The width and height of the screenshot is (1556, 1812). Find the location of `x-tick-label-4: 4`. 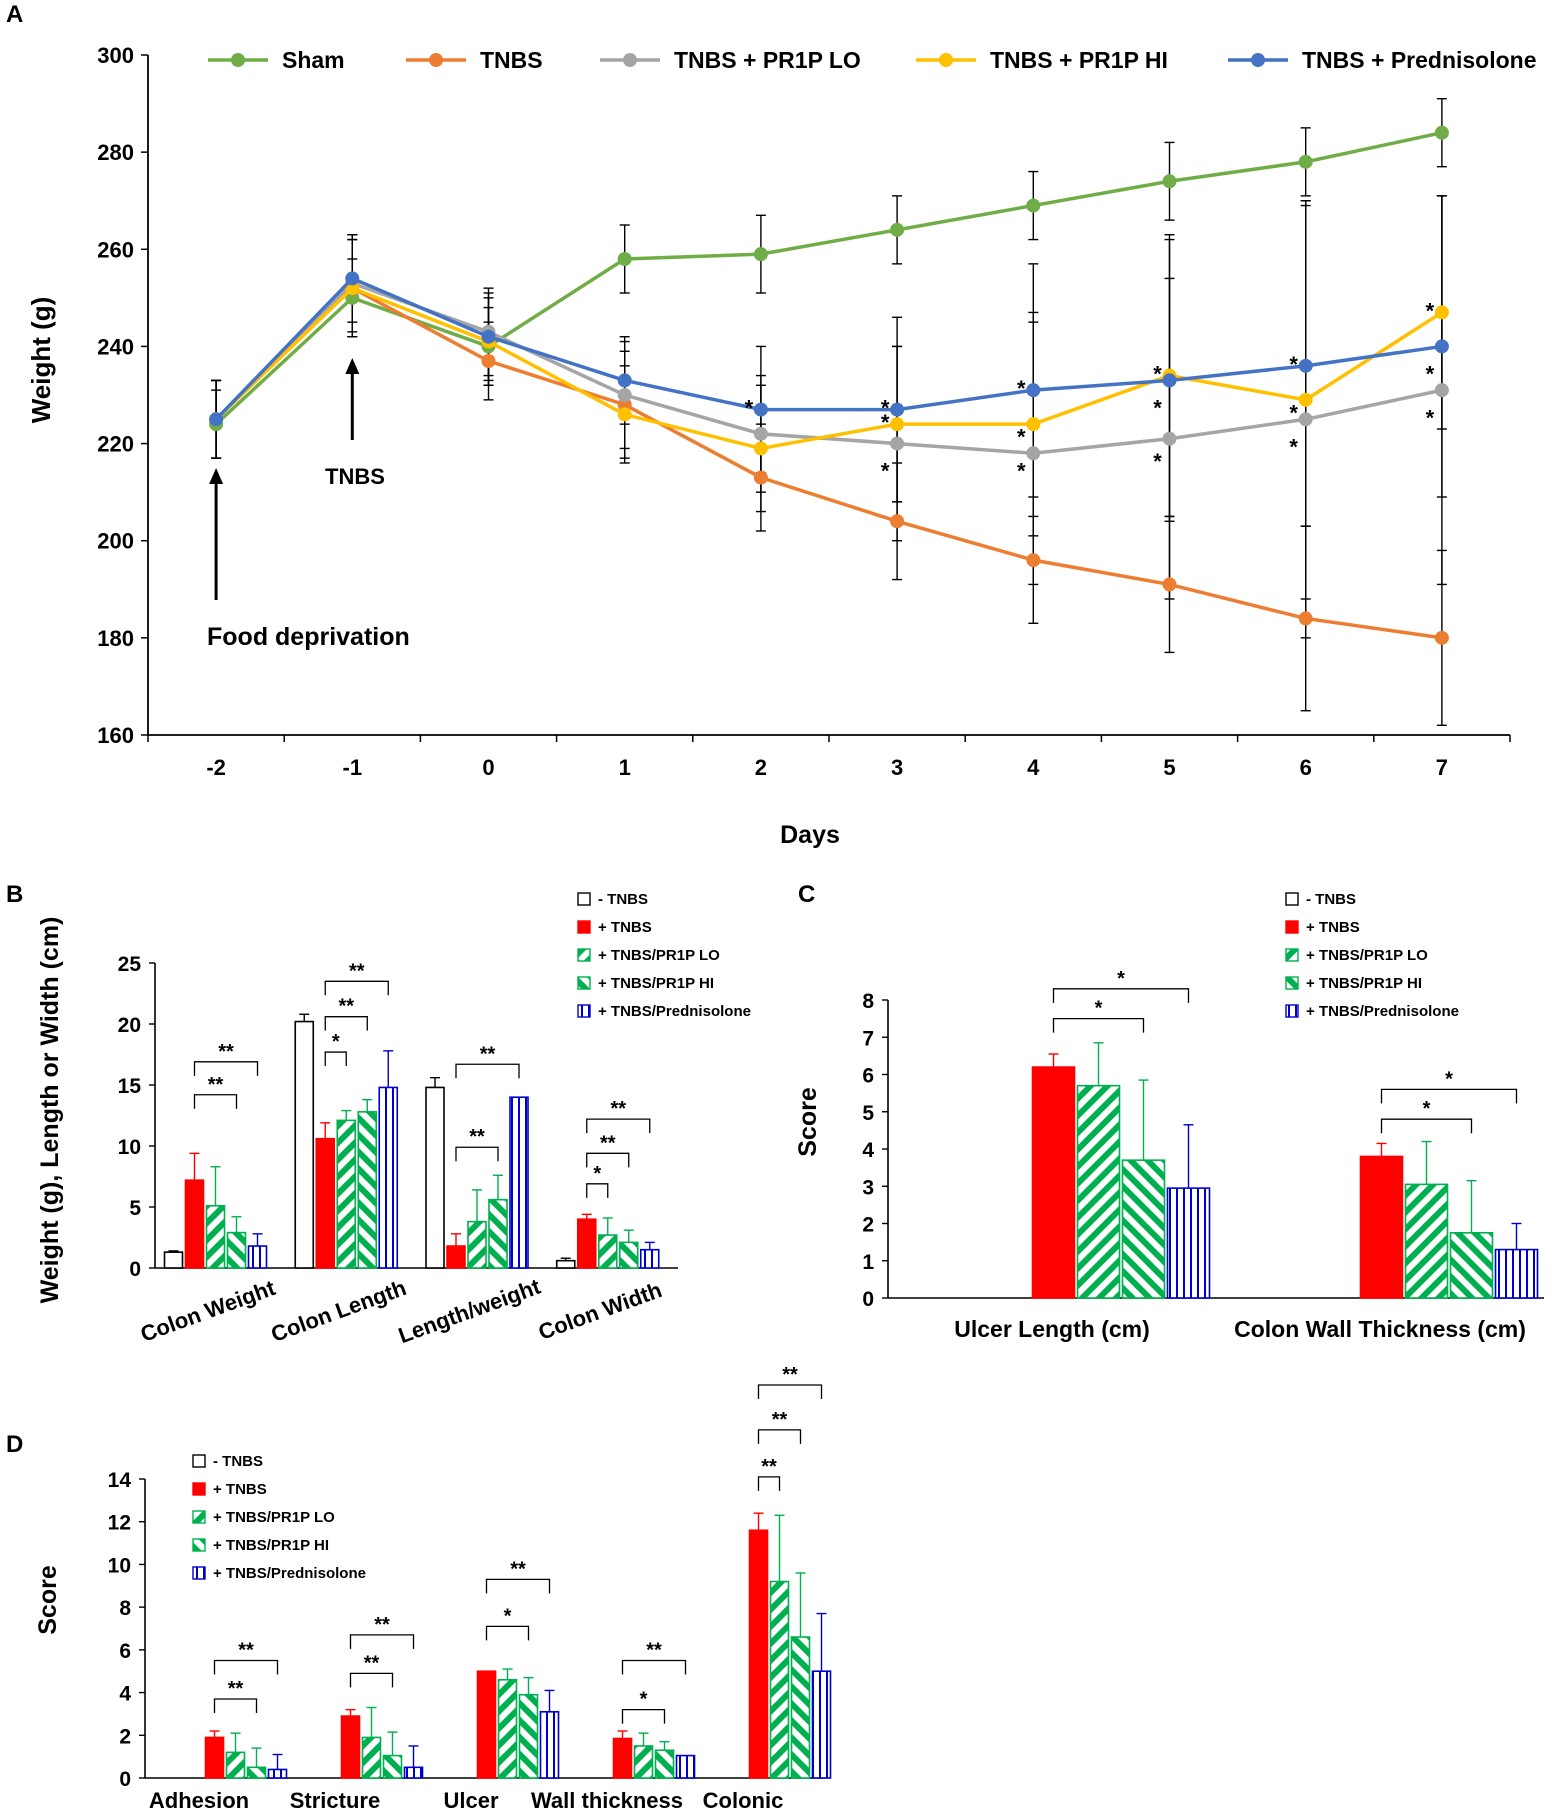

x-tick-label-4: 4 is located at coordinates (1033, 767).